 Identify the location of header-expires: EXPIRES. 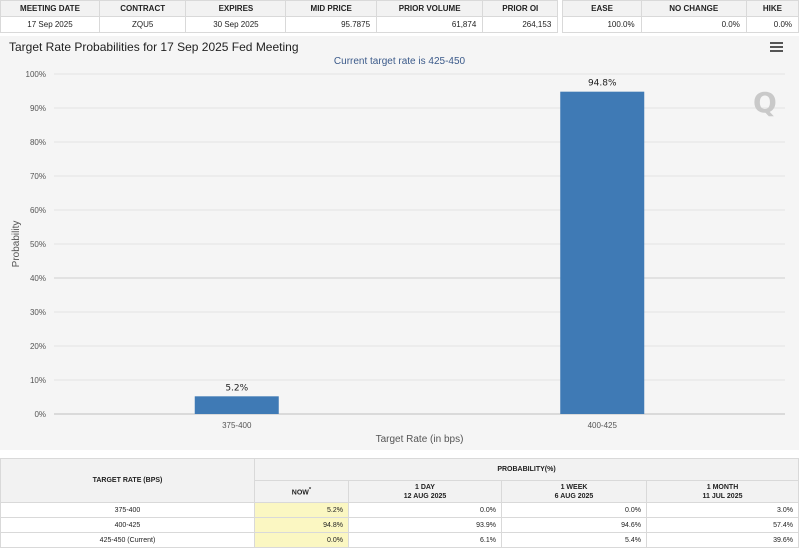
(236, 8).